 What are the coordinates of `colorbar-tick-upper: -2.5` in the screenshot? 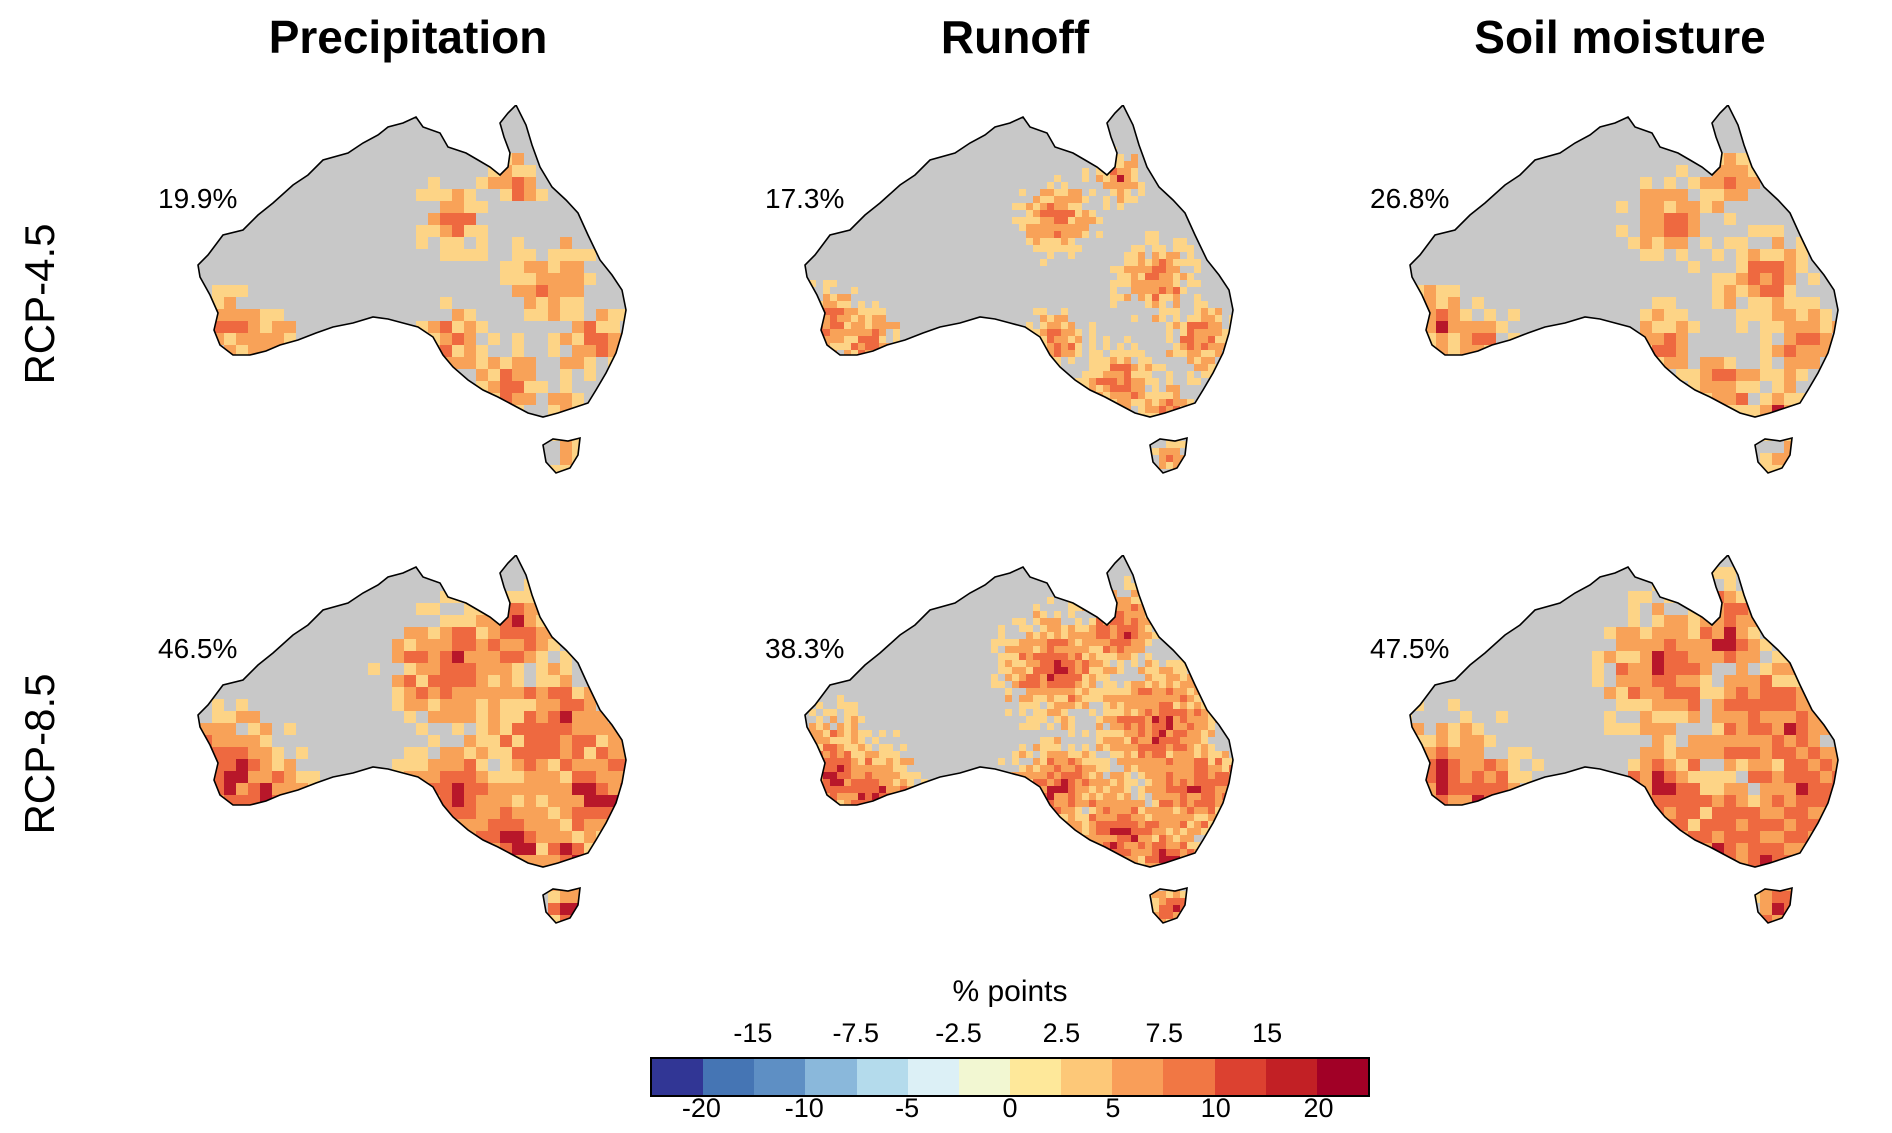 It's located at (958, 1033).